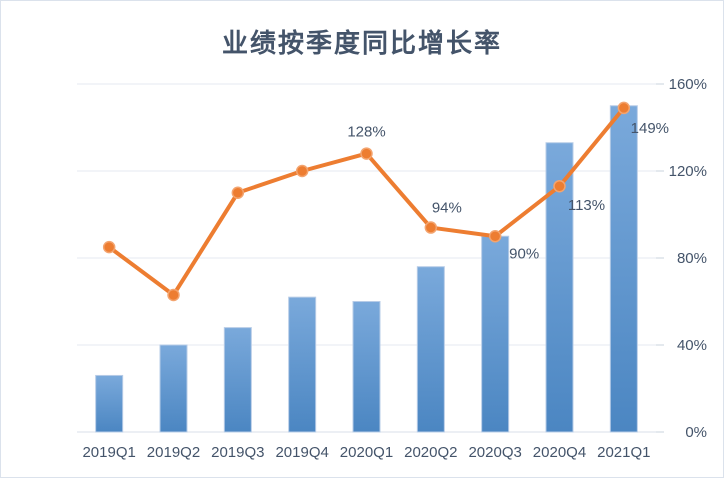  I want to click on x-axis-label: 2020Q2, so click(430, 452).